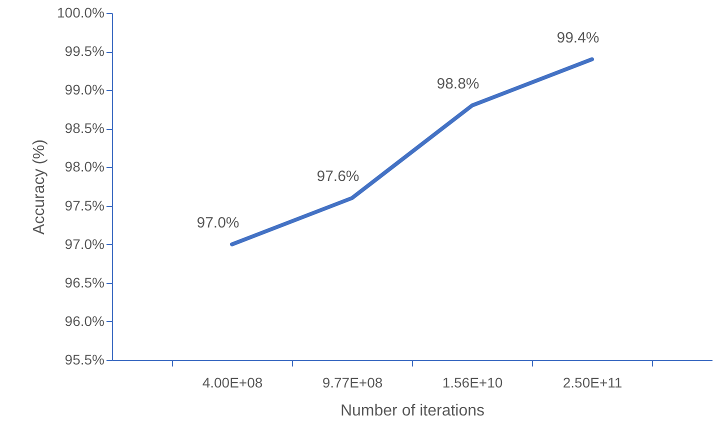  I want to click on y-tick-label: 98.5%, so click(84, 128).